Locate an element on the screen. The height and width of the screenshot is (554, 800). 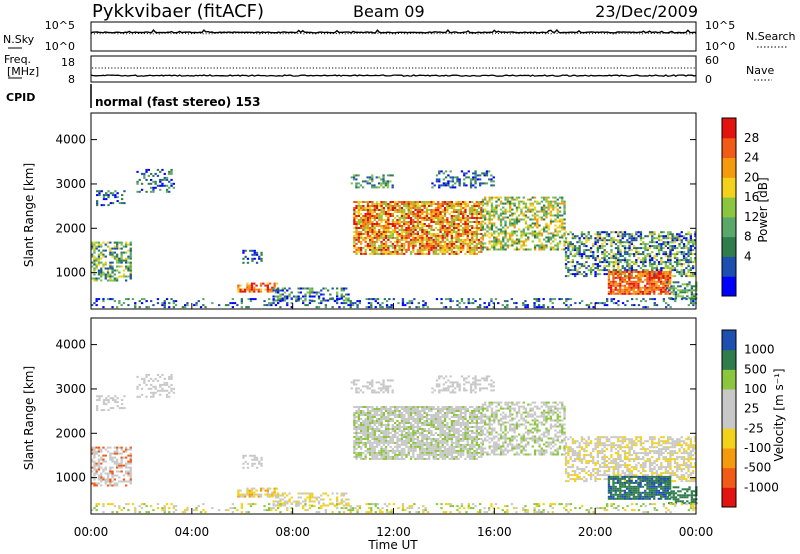
power-colorbar-label: Power [dB] is located at coordinates (763, 209).